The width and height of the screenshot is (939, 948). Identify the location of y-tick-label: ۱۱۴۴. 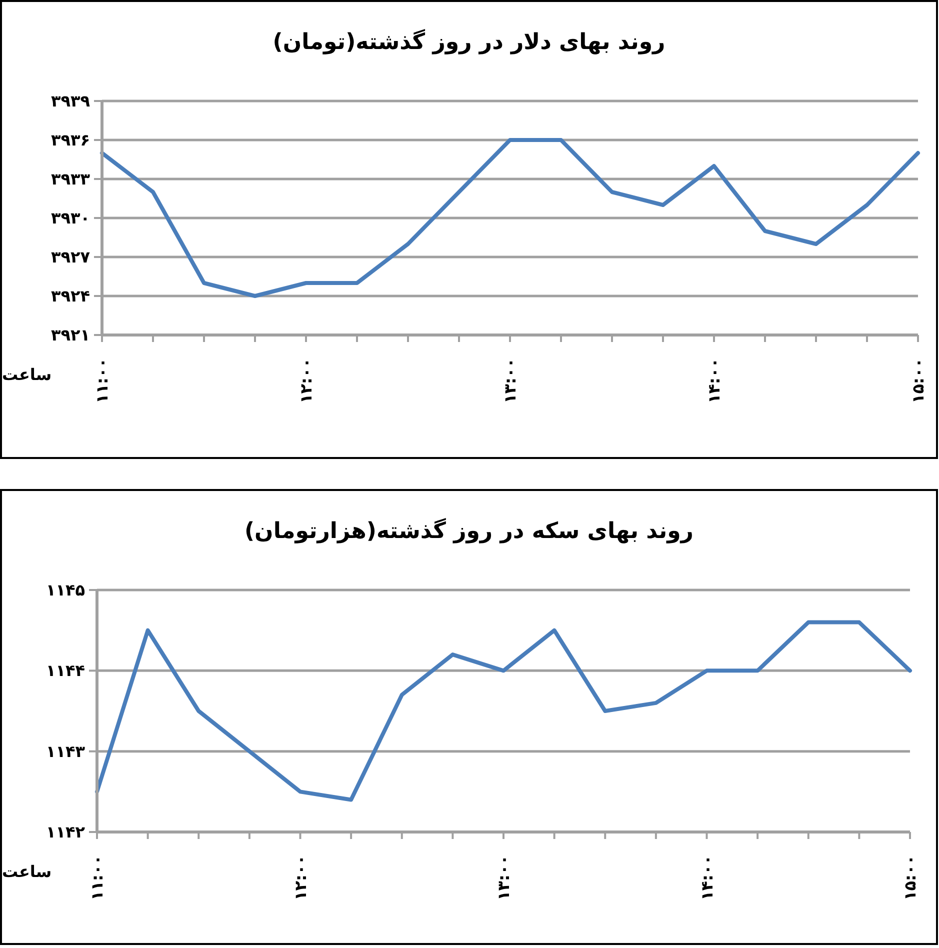
(66, 670).